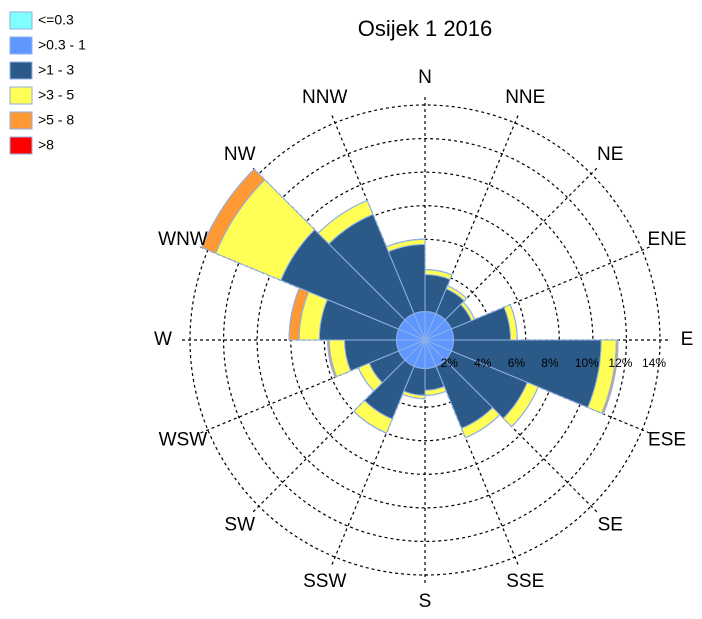 The height and width of the screenshot is (619, 702). Describe the element at coordinates (517, 363) in the screenshot. I see `ring-label: 6%` at that location.